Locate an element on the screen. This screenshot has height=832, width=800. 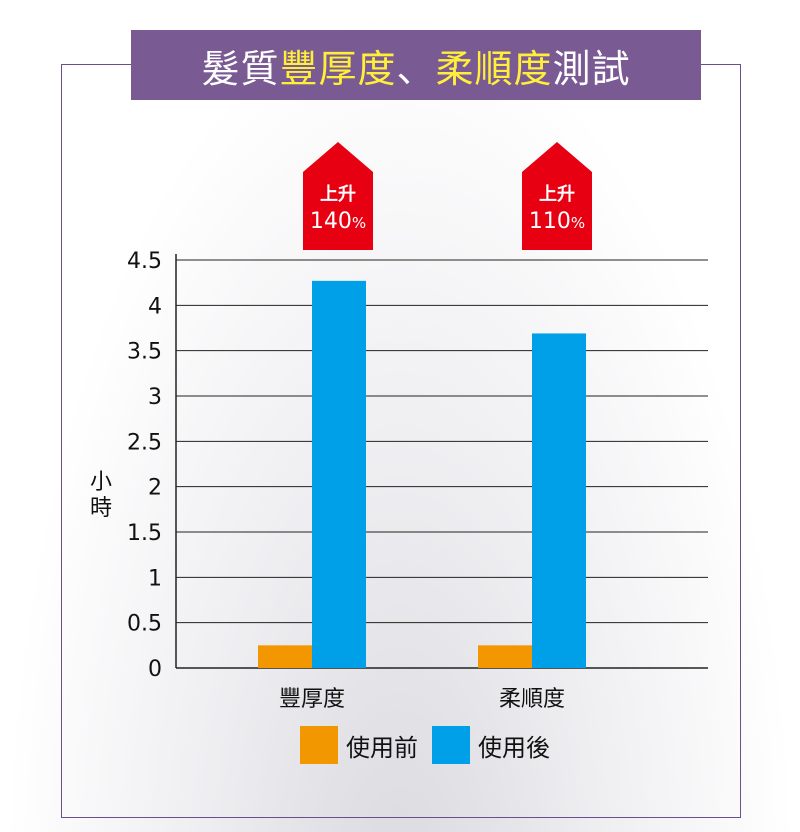
legend: 使用前 使用後 is located at coordinates (432, 745).